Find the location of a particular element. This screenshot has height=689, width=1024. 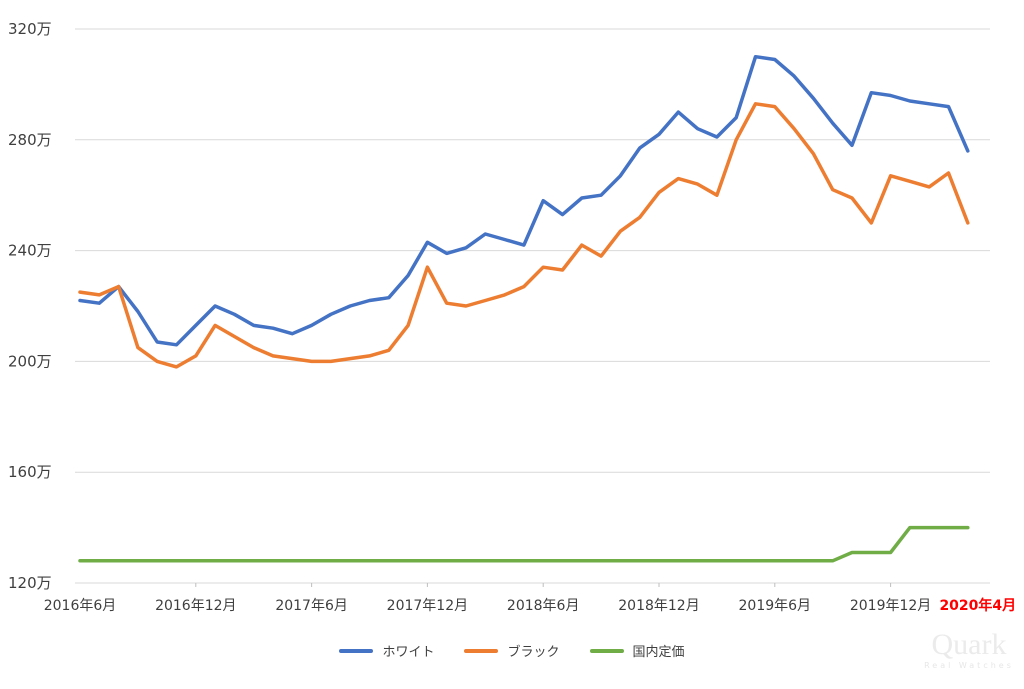

y-axis-label: 240万 is located at coordinates (30, 251).